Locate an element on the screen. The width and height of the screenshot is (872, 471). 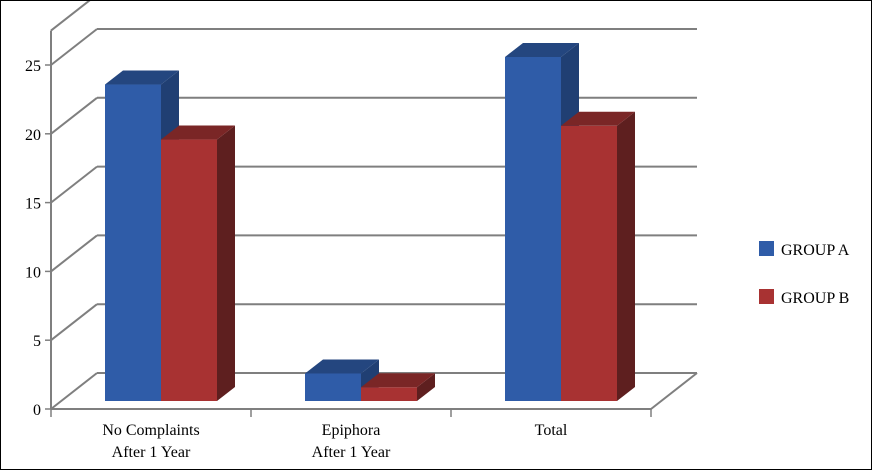
side-wall-top-edge is located at coordinates (70, 16).